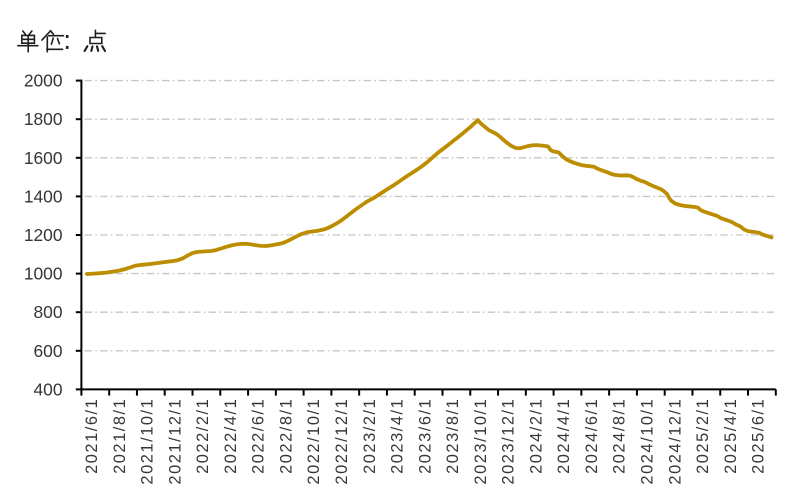  What do you see at coordinates (43, 158) in the screenshot?
I see `svg-text: 1600` at bounding box center [43, 158].